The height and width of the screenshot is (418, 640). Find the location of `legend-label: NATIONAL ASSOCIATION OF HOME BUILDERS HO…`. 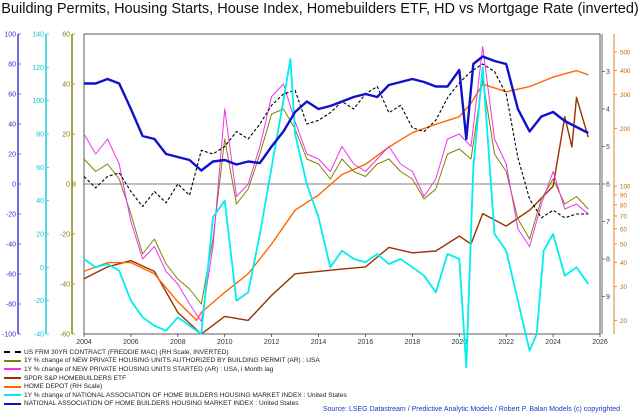

legend-label: NATIONAL ASSOCIATION OF HOME BUILDERS HO… is located at coordinates (161, 404).